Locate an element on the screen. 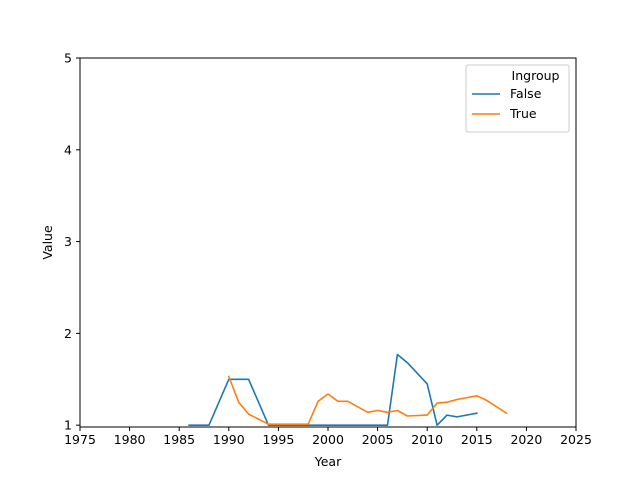  y-tick-label: 1 is located at coordinates (68, 425).